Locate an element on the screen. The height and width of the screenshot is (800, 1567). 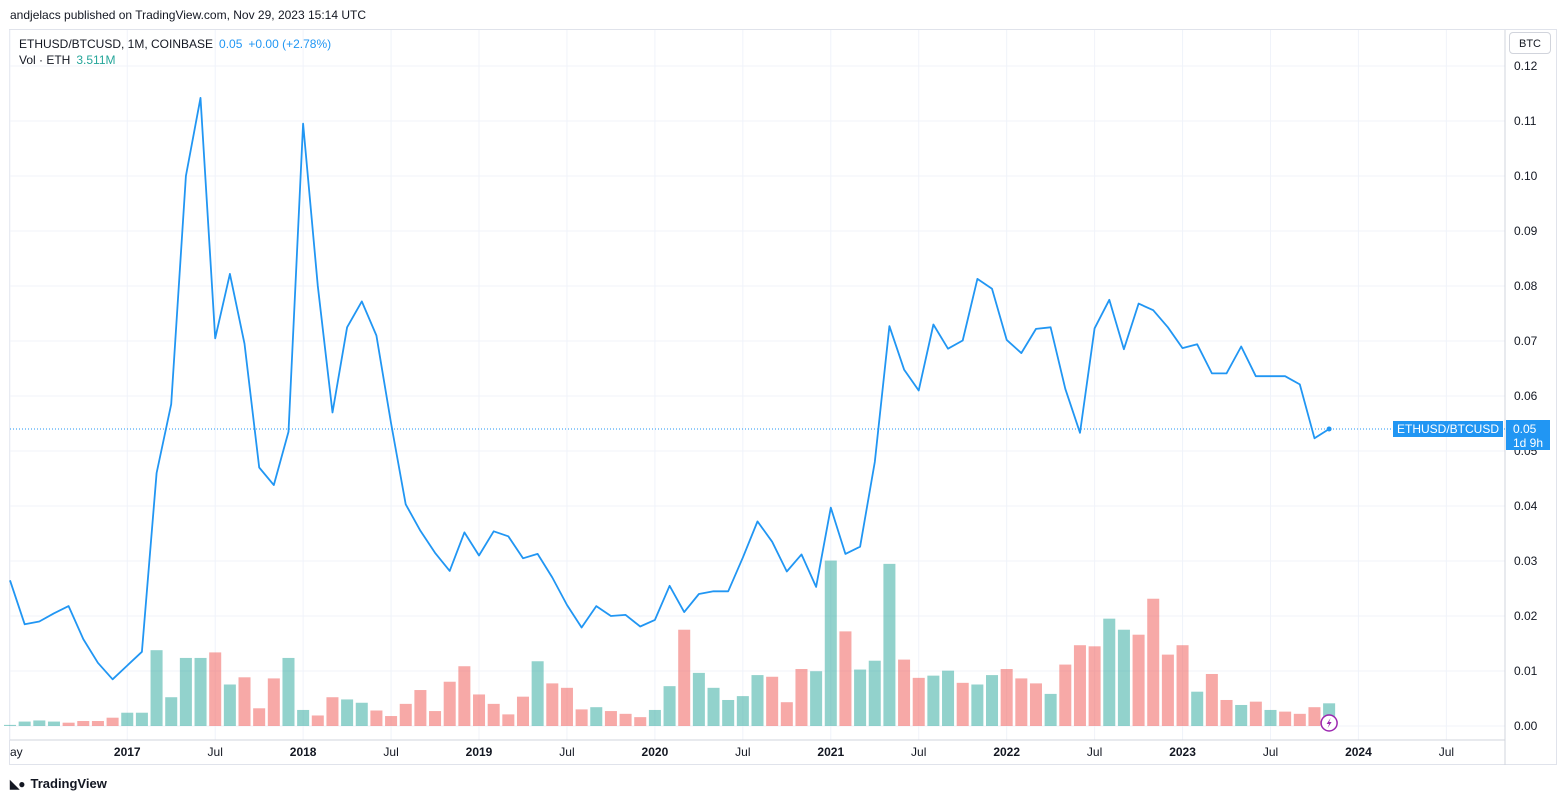
y-tick-label: 0.09 is located at coordinates (1526, 231).